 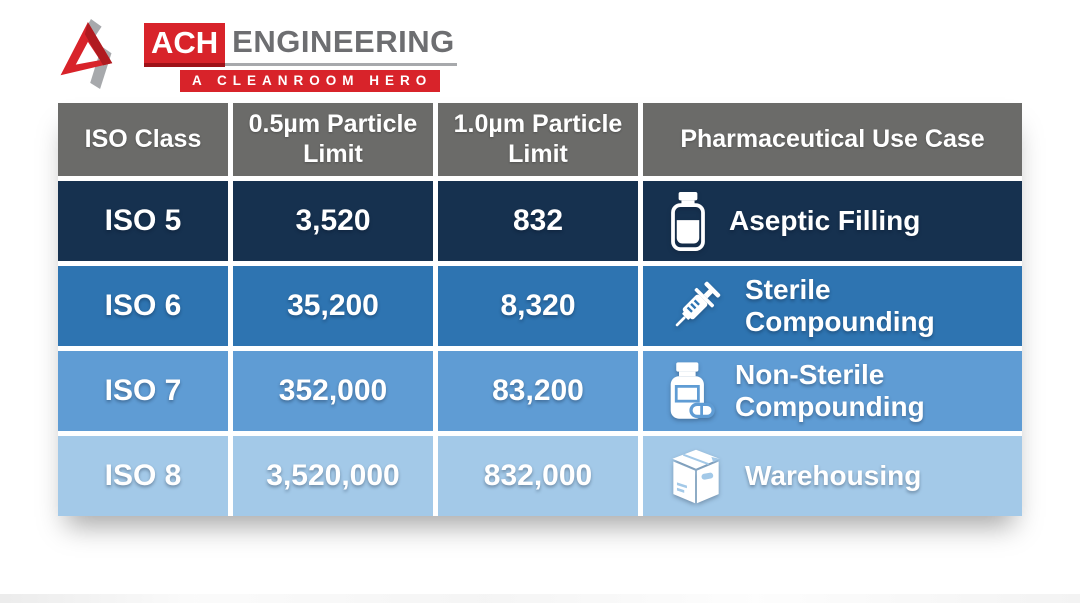 What do you see at coordinates (143, 221) in the screenshot?
I see `cell-iso-class: ISO 5` at bounding box center [143, 221].